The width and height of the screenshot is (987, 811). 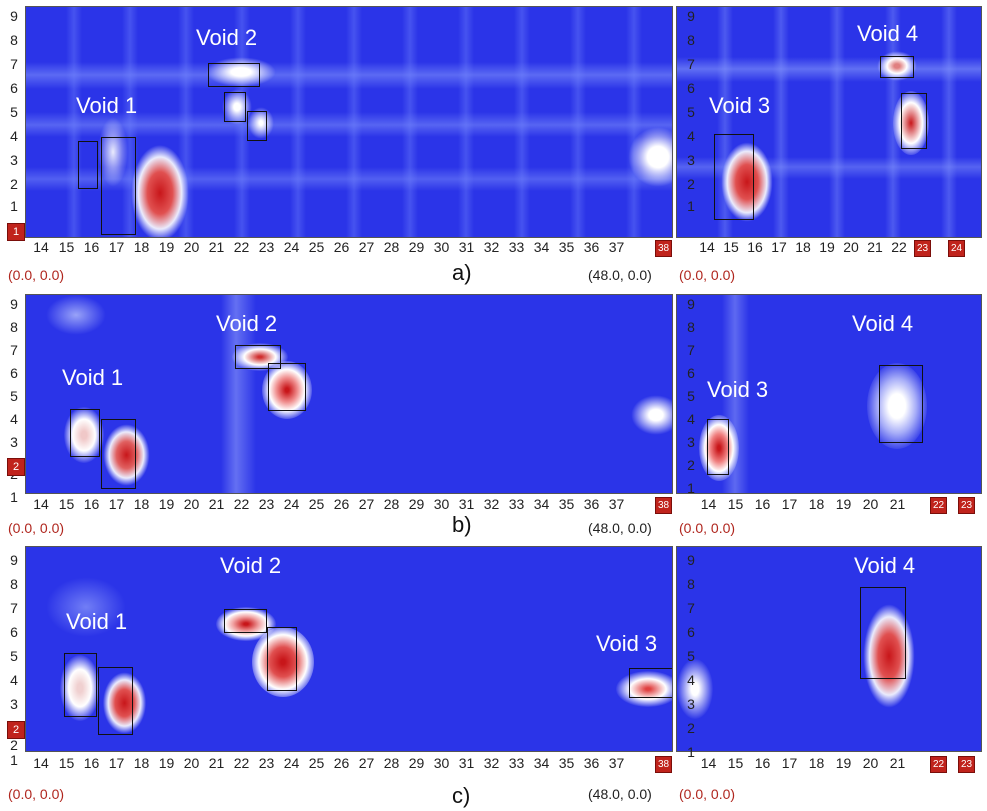 I want to click on end-badge: 24, so click(x=957, y=248).